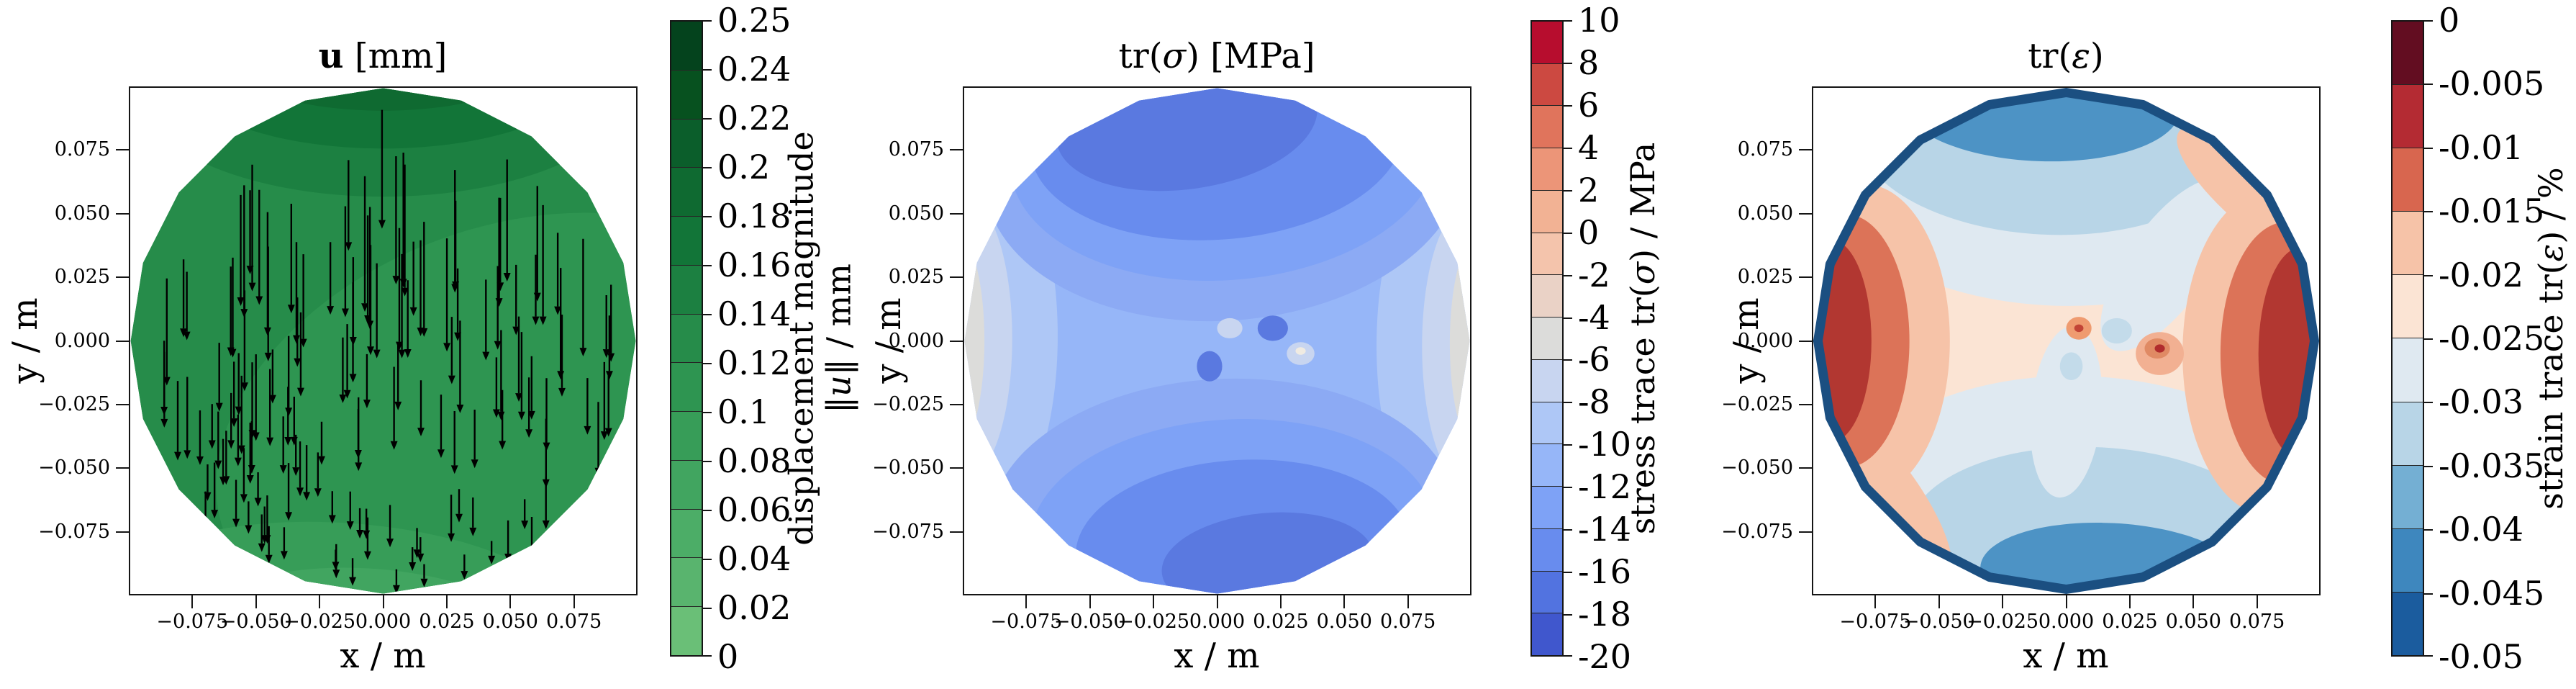 The height and width of the screenshot is (689, 2576). Describe the element at coordinates (755, 118) in the screenshot. I see `colorbar-tick-label: 0.22` at that location.